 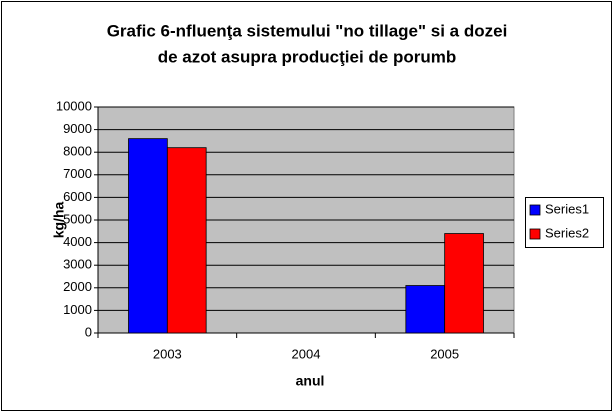 I want to click on y-tick-label: 10000, so click(x=74, y=105).